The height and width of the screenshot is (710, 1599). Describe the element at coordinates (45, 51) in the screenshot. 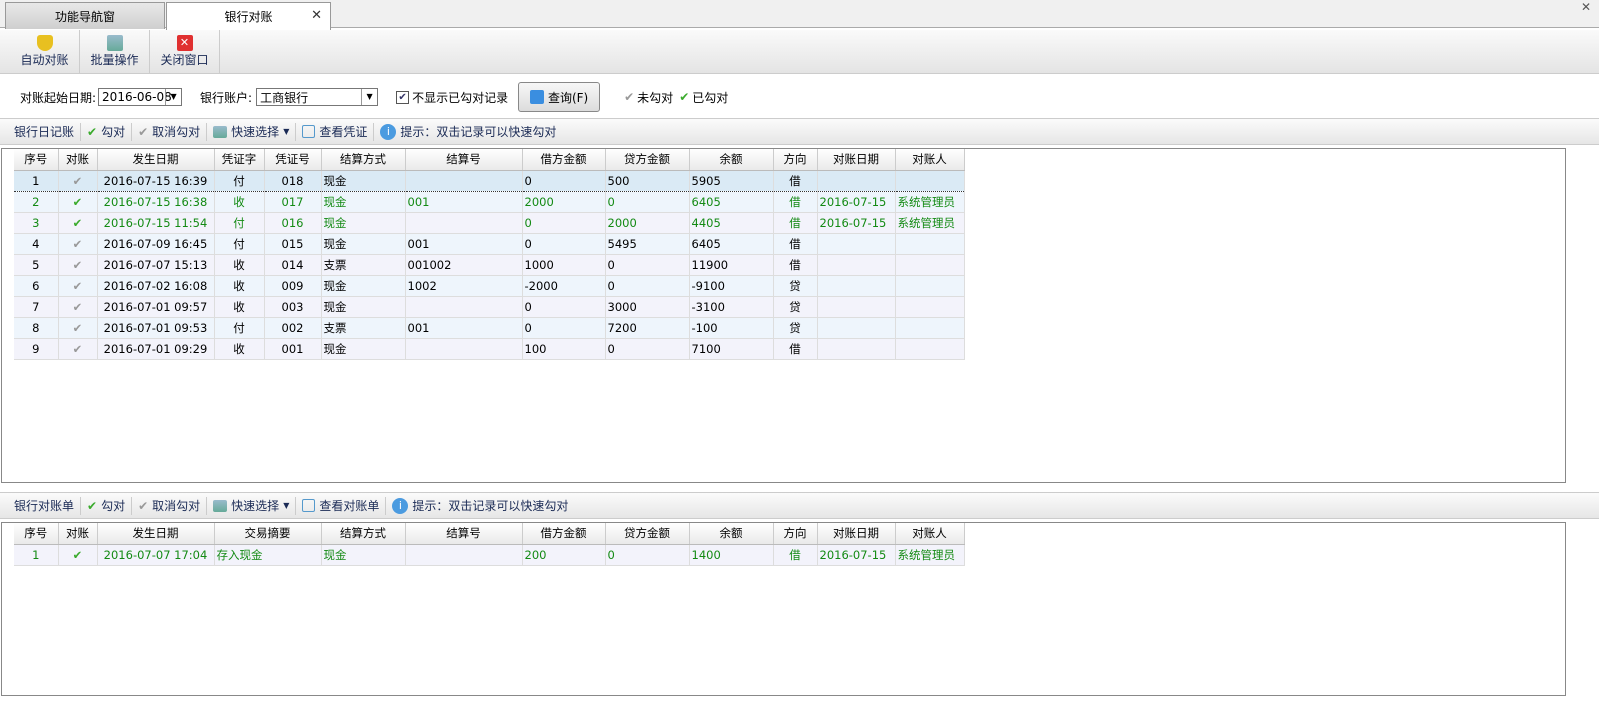

I see `auto-reconcile-button: 自动对账` at that location.